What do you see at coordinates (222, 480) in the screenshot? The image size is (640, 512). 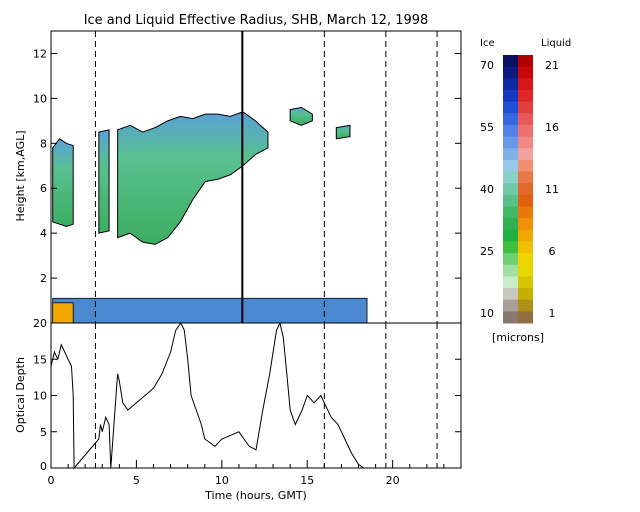 I see `time-tick-label: 10` at bounding box center [222, 480].